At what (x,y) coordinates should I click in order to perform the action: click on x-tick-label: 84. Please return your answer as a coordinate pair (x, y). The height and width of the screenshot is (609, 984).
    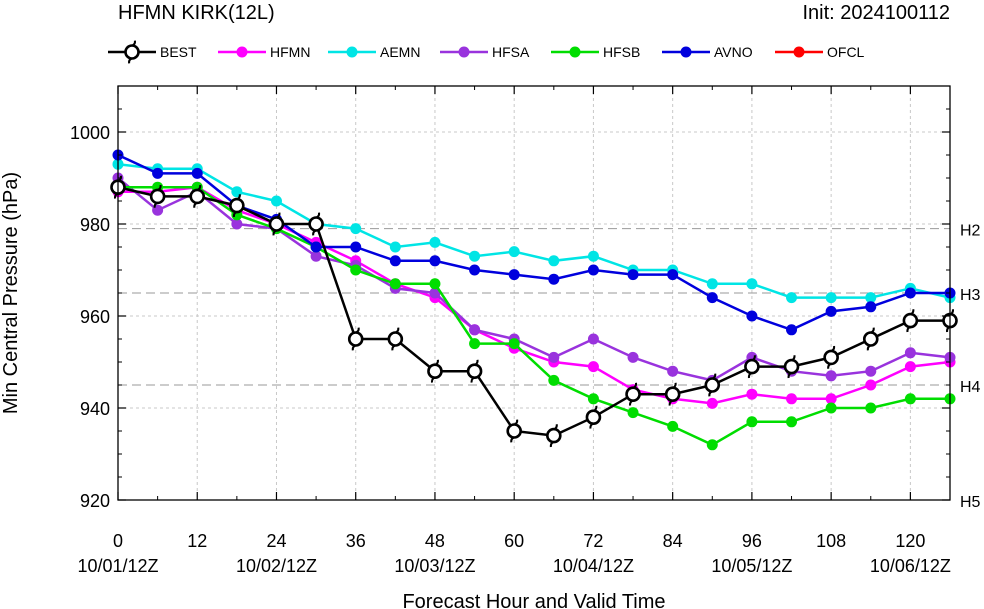
    Looking at the image, I should click on (673, 541).